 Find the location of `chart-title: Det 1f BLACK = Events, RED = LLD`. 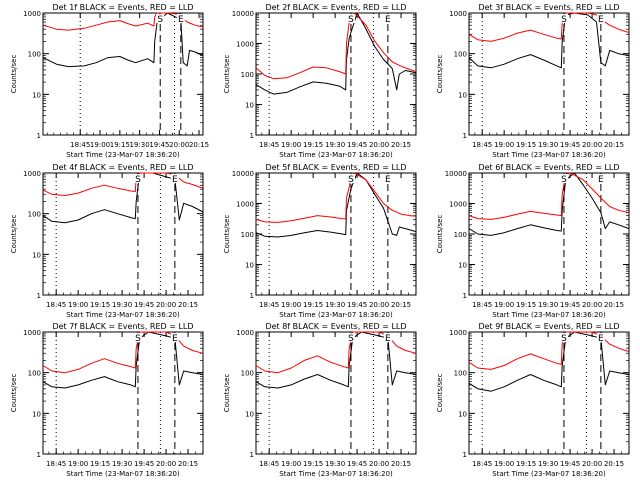

chart-title: Det 1f BLACK = Events, RED = LLD is located at coordinates (122, 7).